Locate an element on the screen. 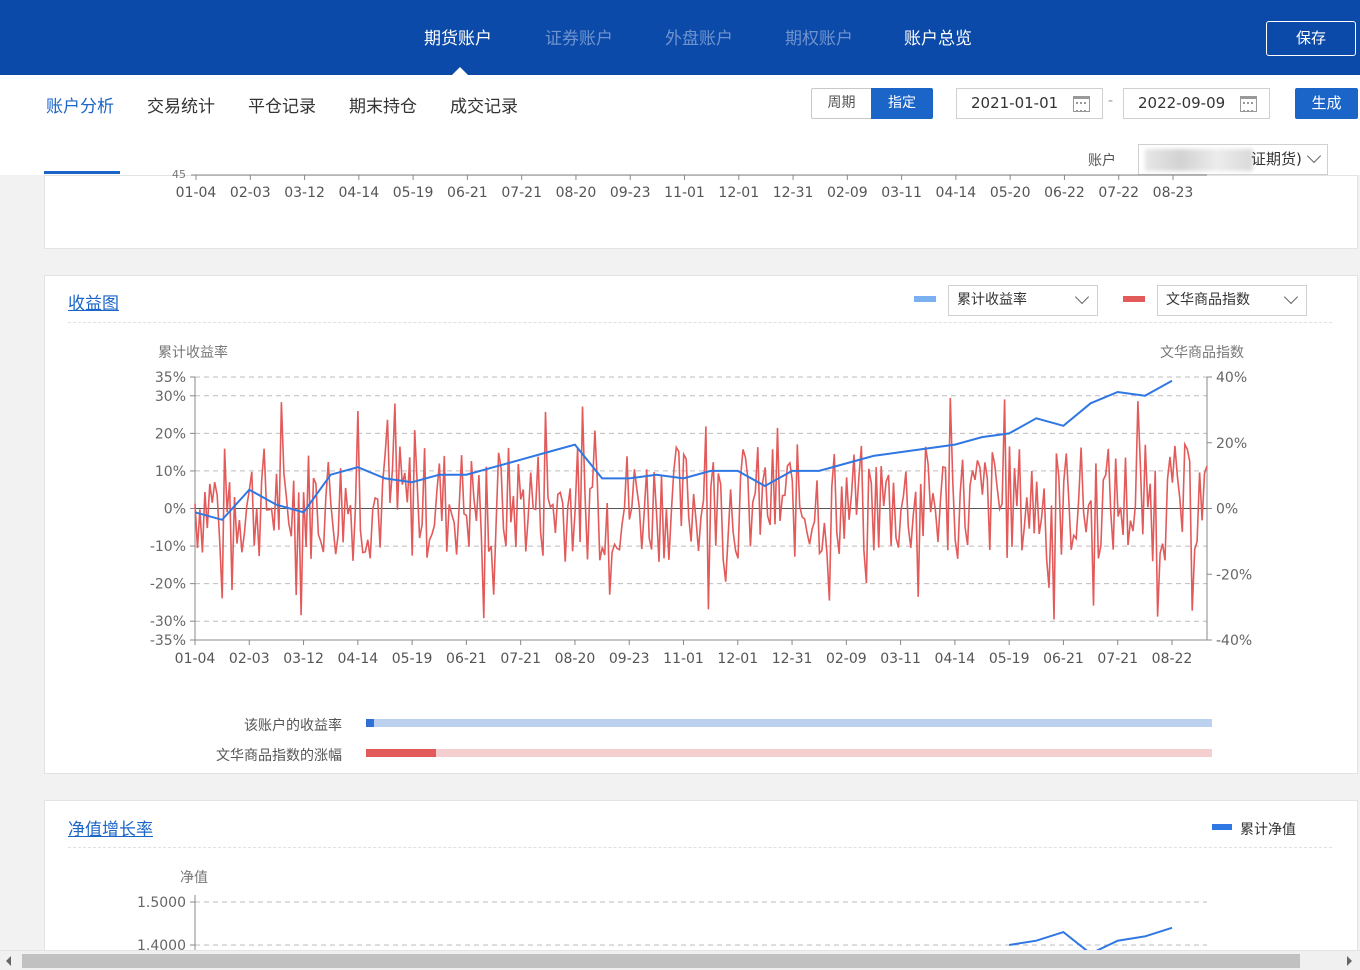 The width and height of the screenshot is (1360, 970). y-left-tick-label: 10% is located at coordinates (170, 472).